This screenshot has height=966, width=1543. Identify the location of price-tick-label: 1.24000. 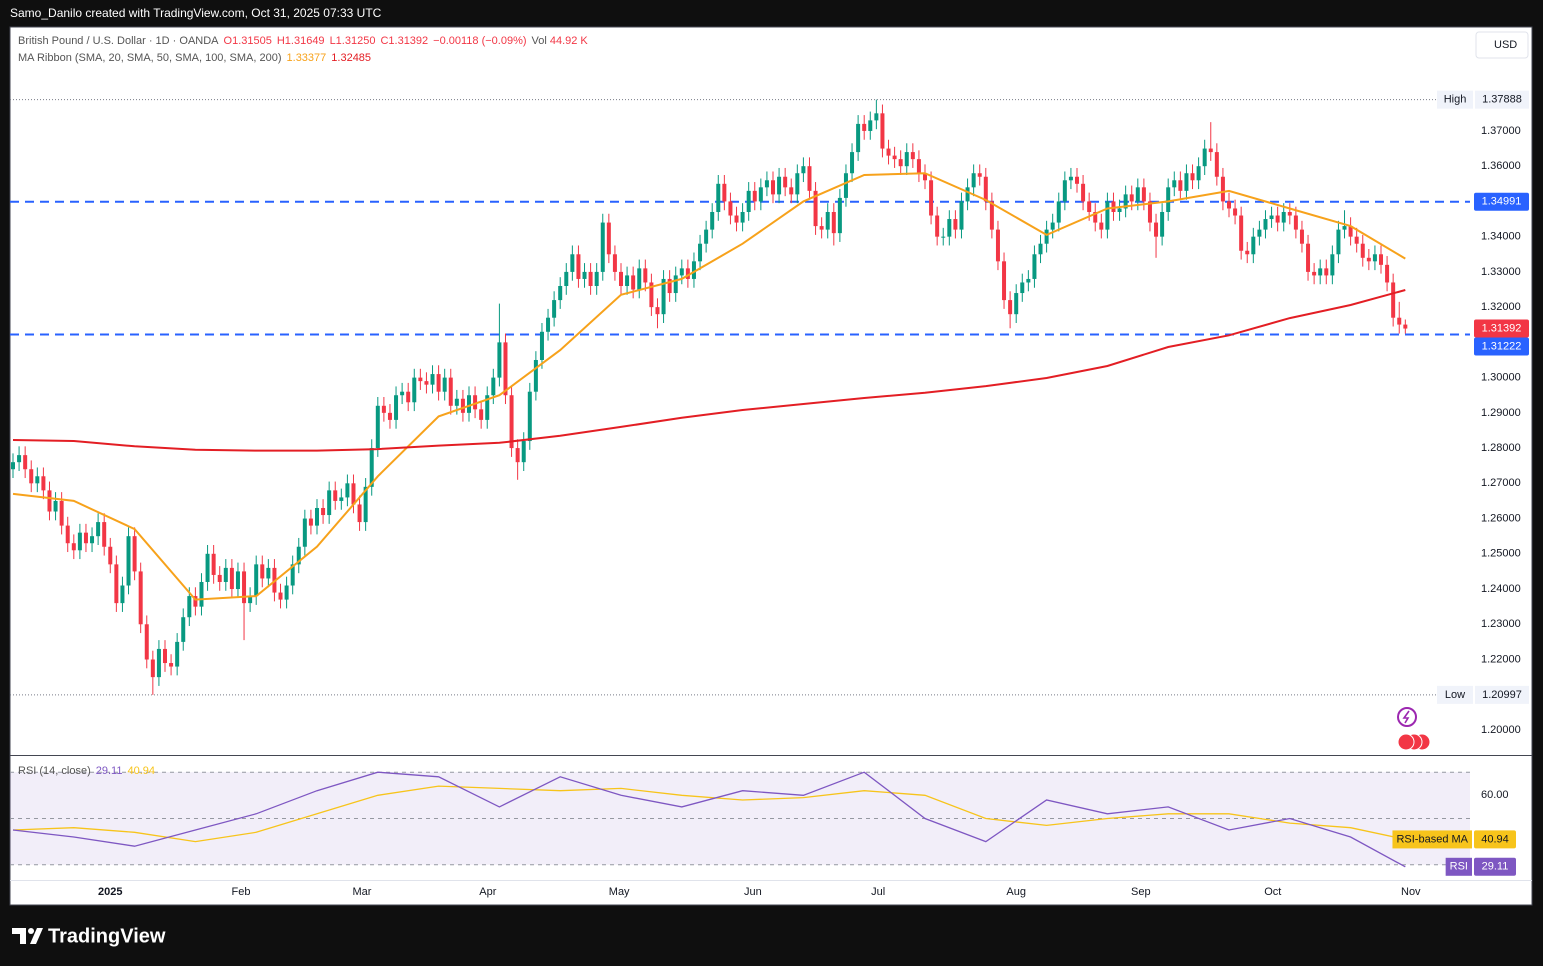
(1501, 589).